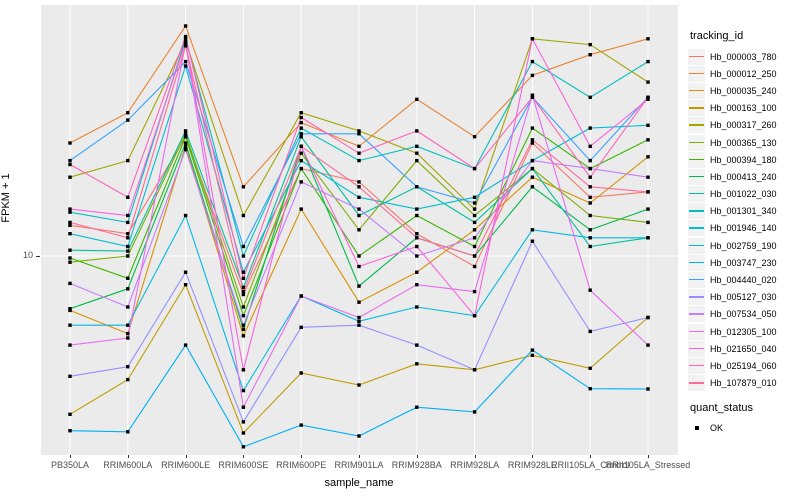 This screenshot has height=500, width=800. I want to click on legend-item-Hb_003747_230: Hb_003747_230, so click(744, 262).